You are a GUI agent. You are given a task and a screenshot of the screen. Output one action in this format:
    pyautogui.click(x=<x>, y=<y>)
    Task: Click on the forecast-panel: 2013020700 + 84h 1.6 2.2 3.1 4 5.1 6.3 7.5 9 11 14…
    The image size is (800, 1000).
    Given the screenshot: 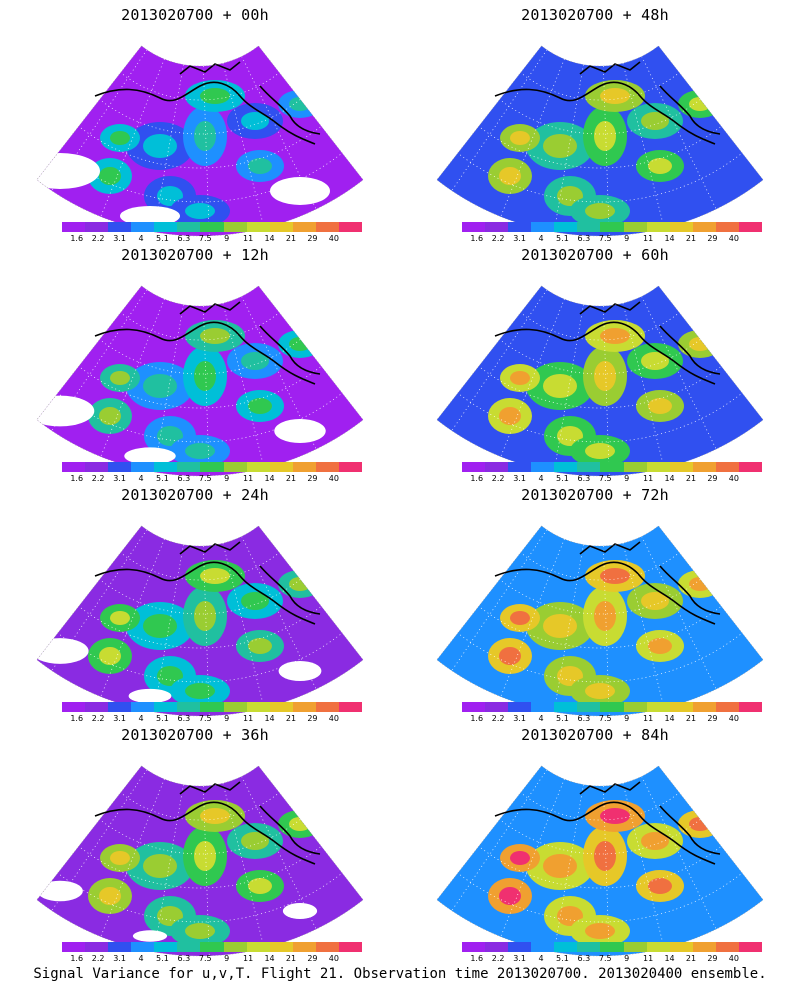 What is the action you would take?
    pyautogui.click(x=595, y=842)
    